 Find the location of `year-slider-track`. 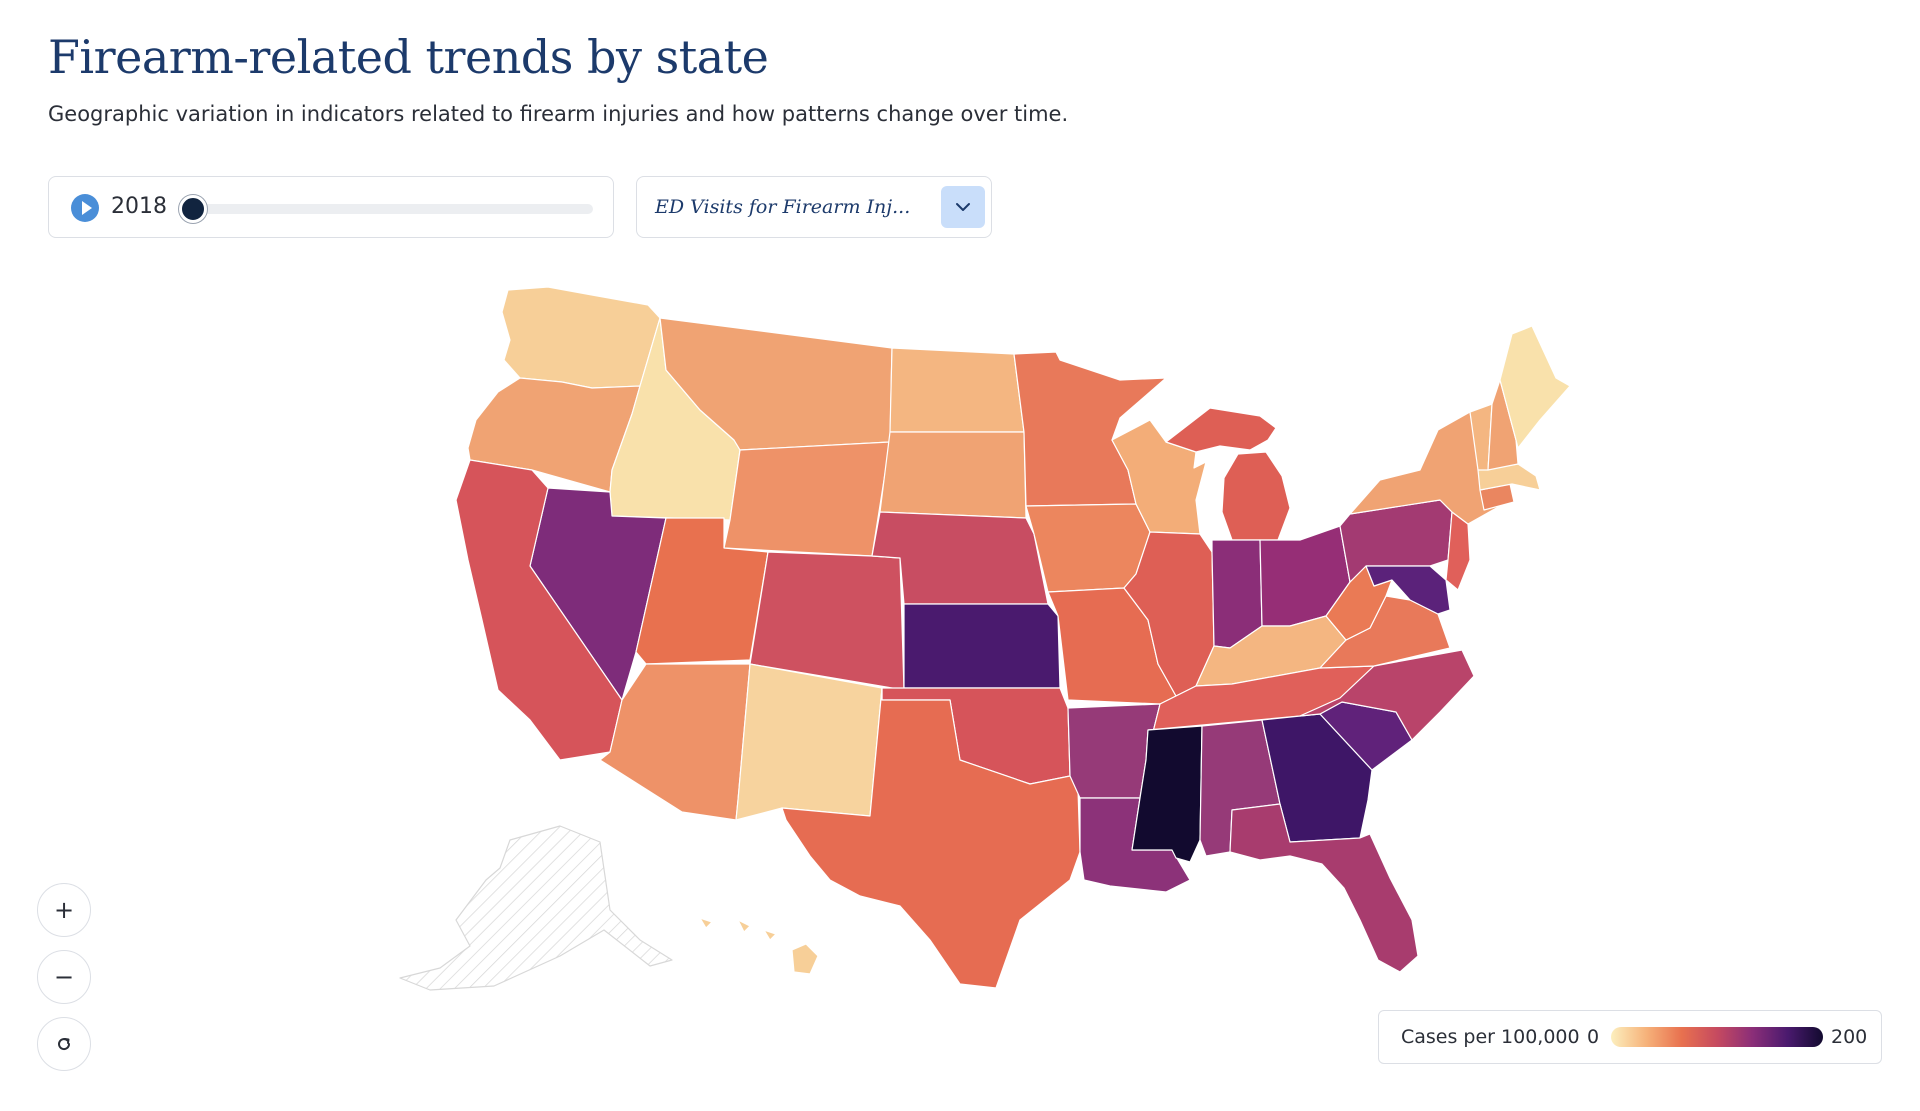

year-slider-track is located at coordinates (386, 209).